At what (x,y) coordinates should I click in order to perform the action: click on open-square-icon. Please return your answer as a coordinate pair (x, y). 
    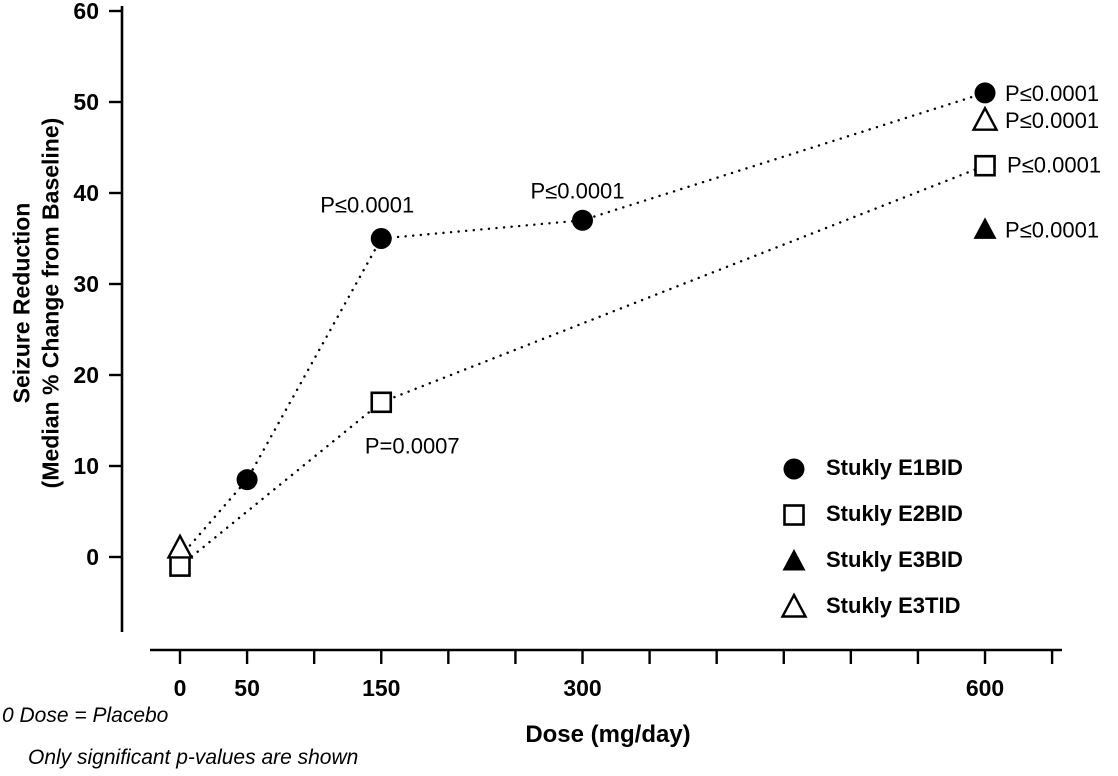
    Looking at the image, I should click on (794, 515).